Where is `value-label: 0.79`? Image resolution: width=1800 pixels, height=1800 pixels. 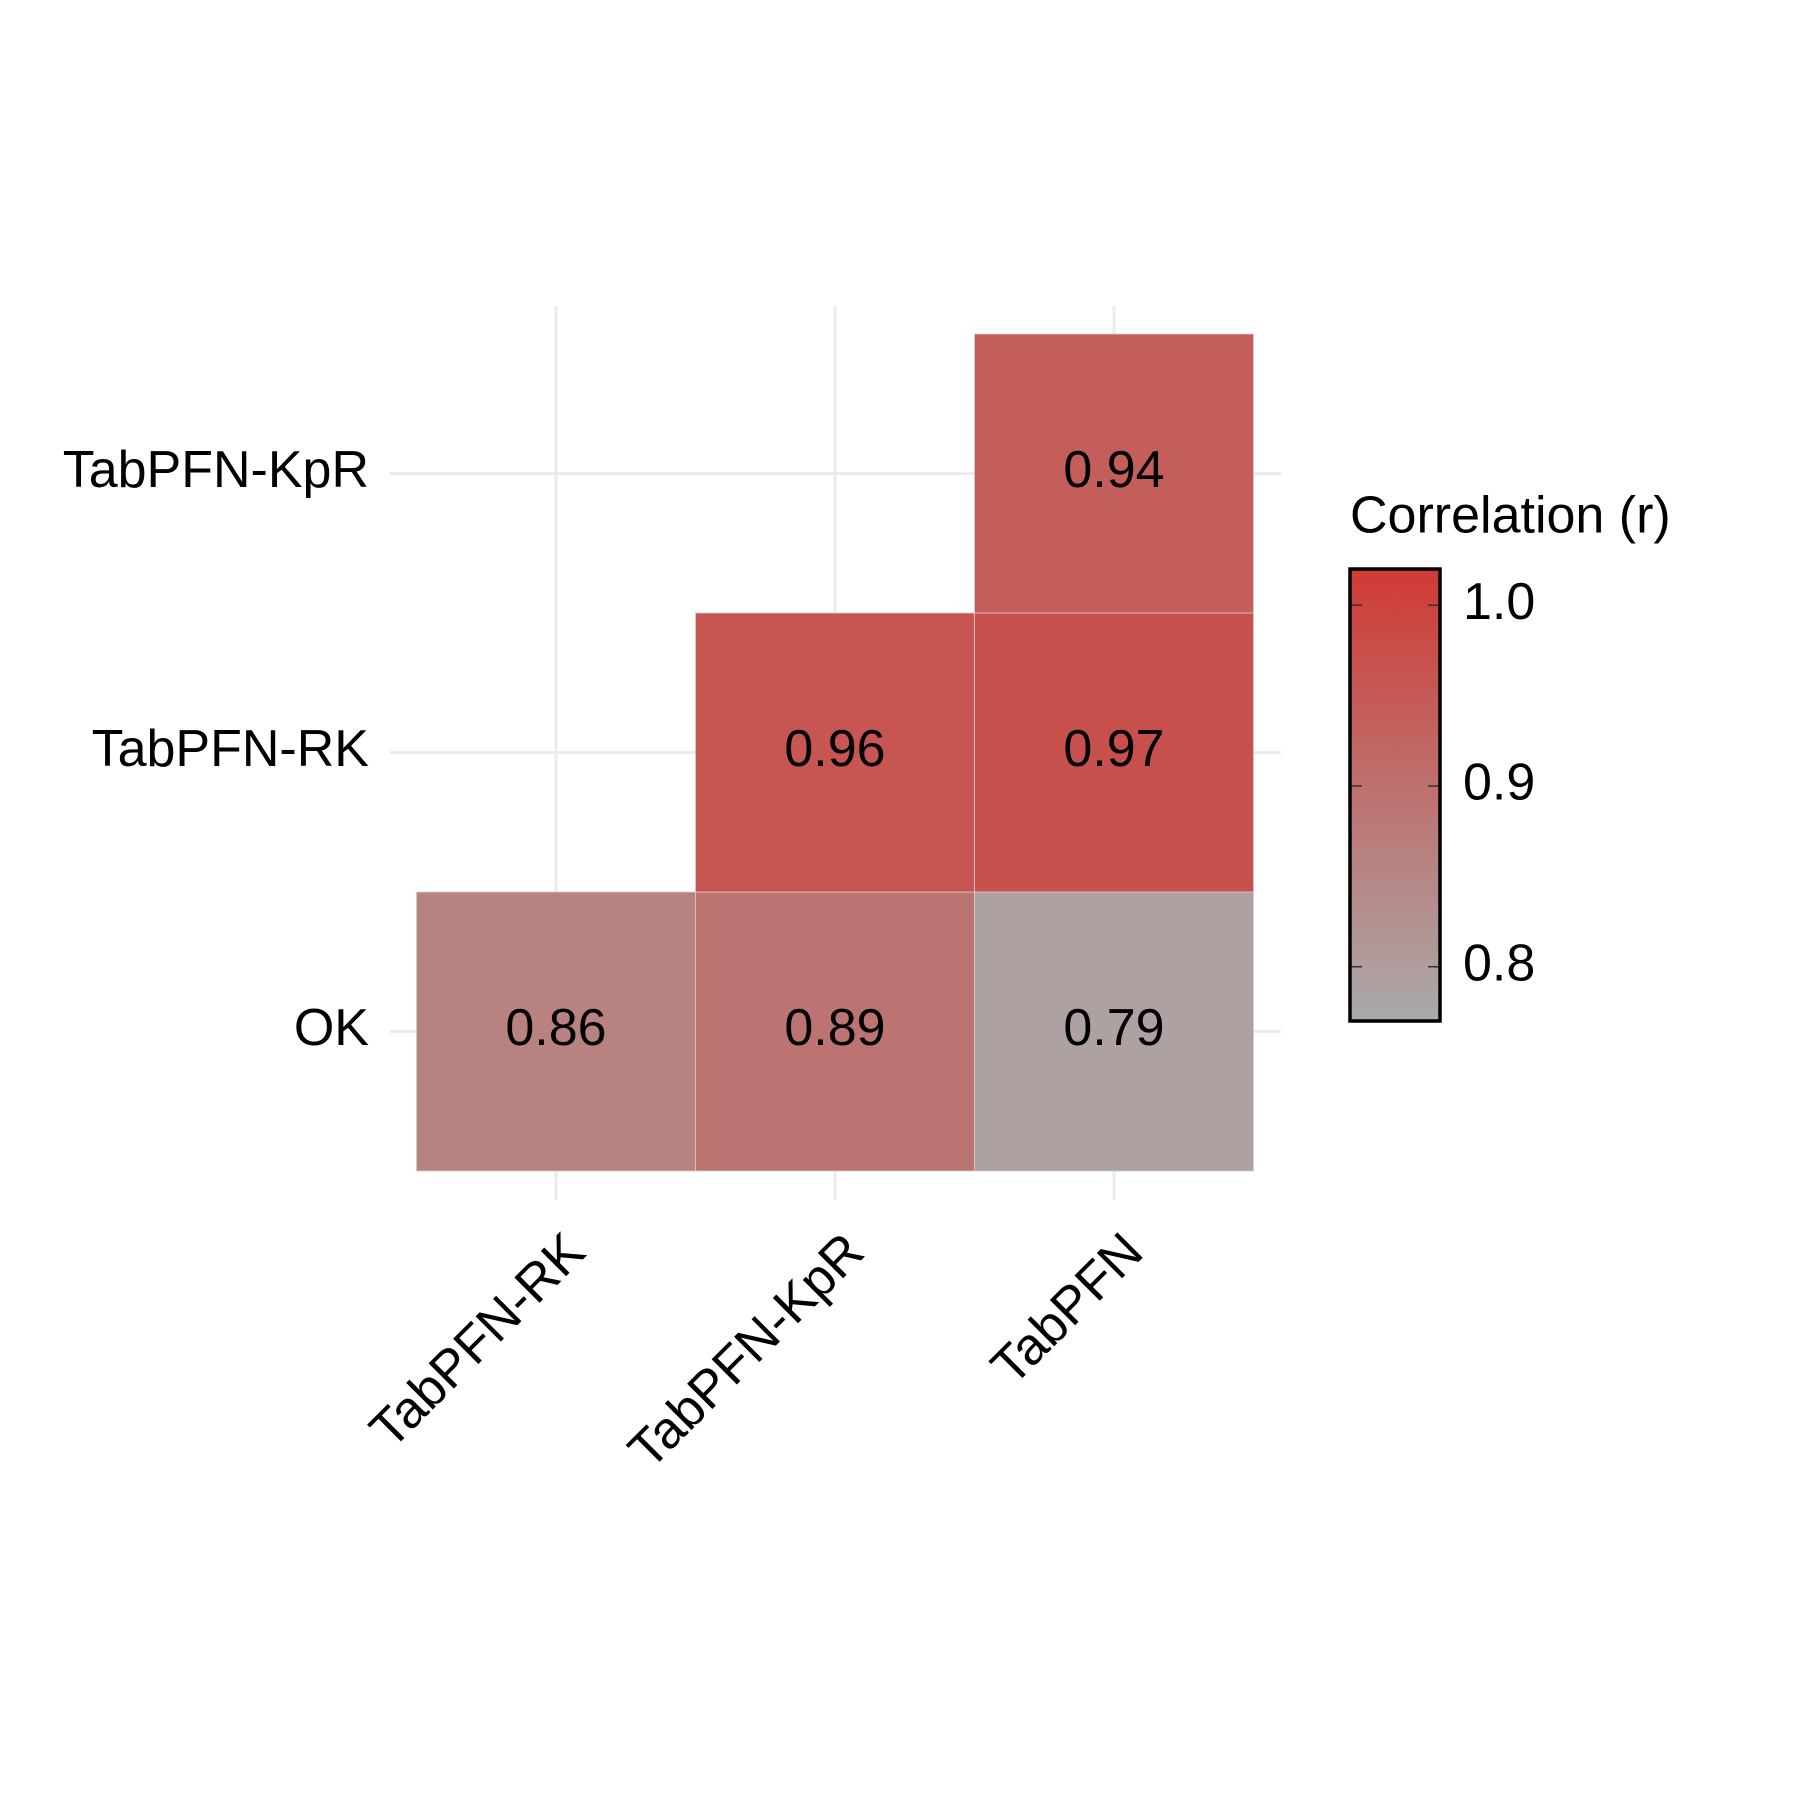
value-label: 0.79 is located at coordinates (1113, 1028).